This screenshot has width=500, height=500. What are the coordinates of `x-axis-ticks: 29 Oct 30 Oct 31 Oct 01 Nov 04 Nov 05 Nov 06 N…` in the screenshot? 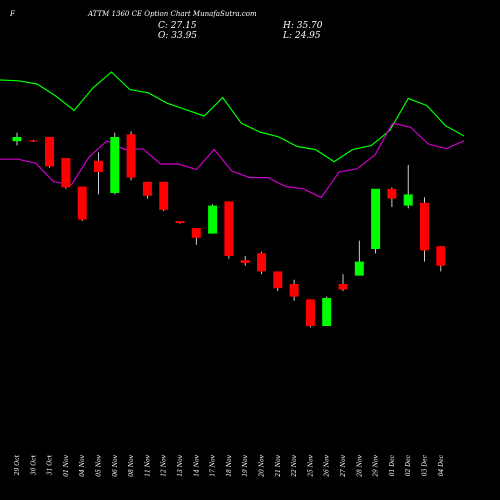 It's located at (229, 465).